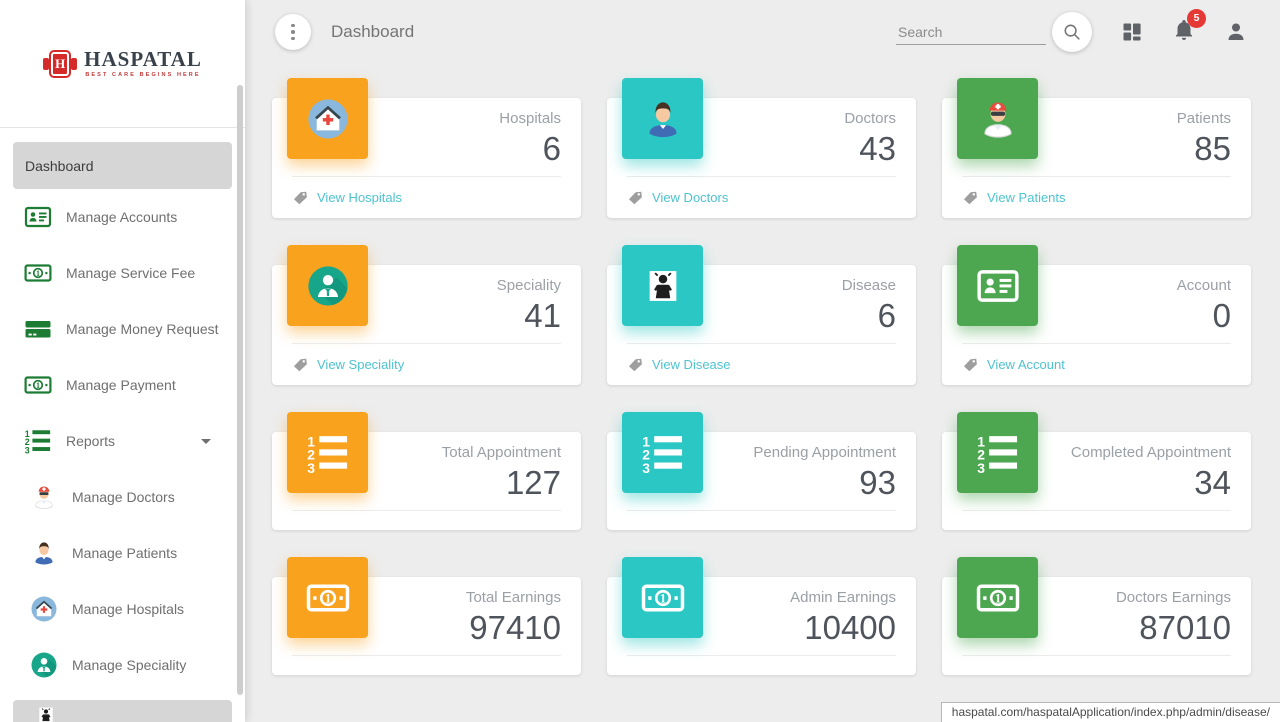 The height and width of the screenshot is (722, 1280). What do you see at coordinates (513, 597) in the screenshot?
I see `card-label: Total Earnings` at bounding box center [513, 597].